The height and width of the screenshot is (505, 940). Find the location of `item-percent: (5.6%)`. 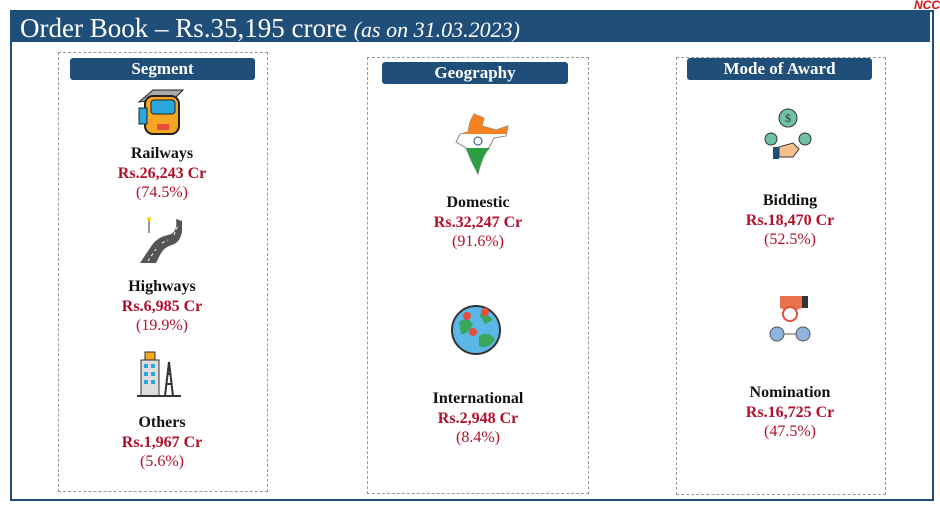

item-percent: (5.6%) is located at coordinates (162, 461).